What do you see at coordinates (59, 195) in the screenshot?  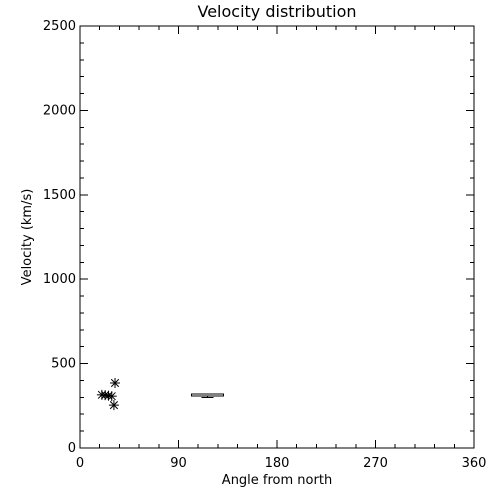 I see `y-tick-label: 1500` at bounding box center [59, 195].